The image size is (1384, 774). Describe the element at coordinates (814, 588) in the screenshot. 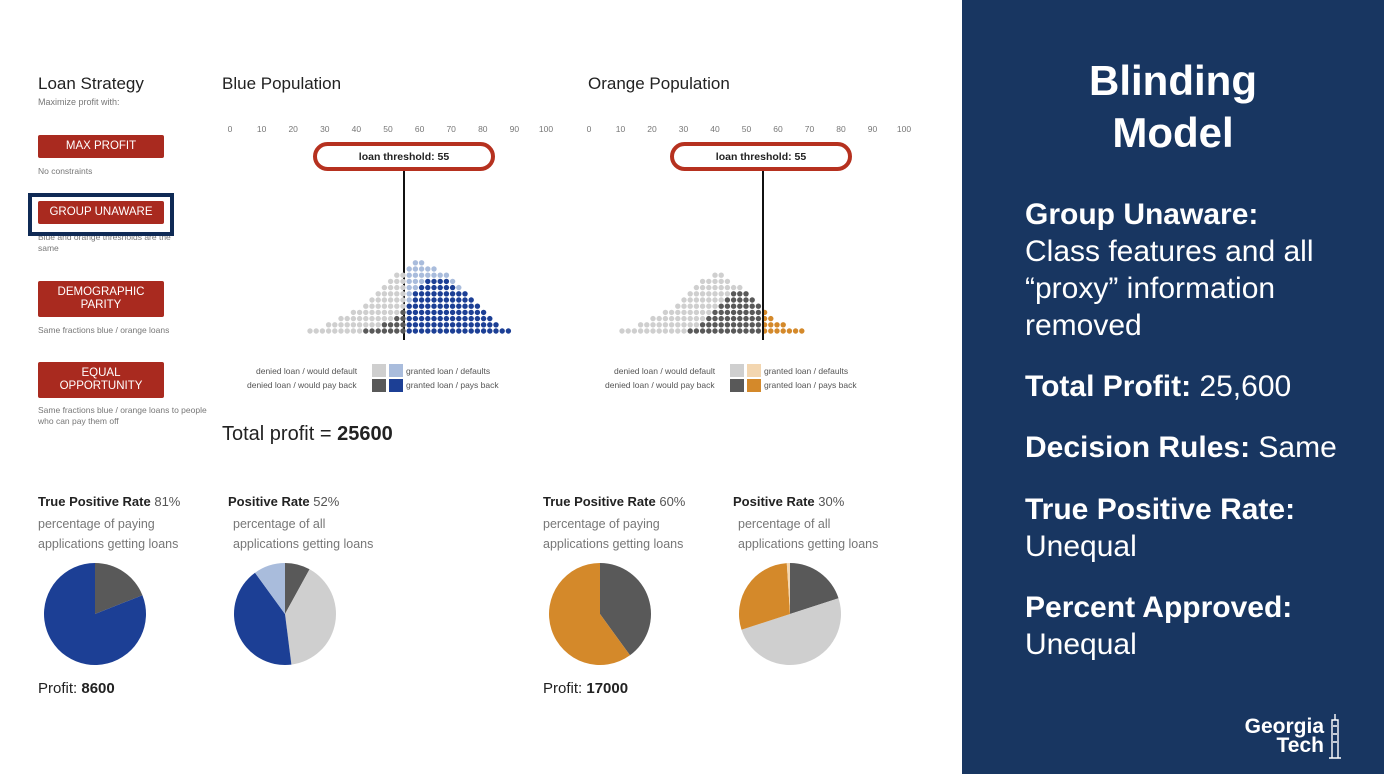

I see `orange-pr-pie-slice` at that location.